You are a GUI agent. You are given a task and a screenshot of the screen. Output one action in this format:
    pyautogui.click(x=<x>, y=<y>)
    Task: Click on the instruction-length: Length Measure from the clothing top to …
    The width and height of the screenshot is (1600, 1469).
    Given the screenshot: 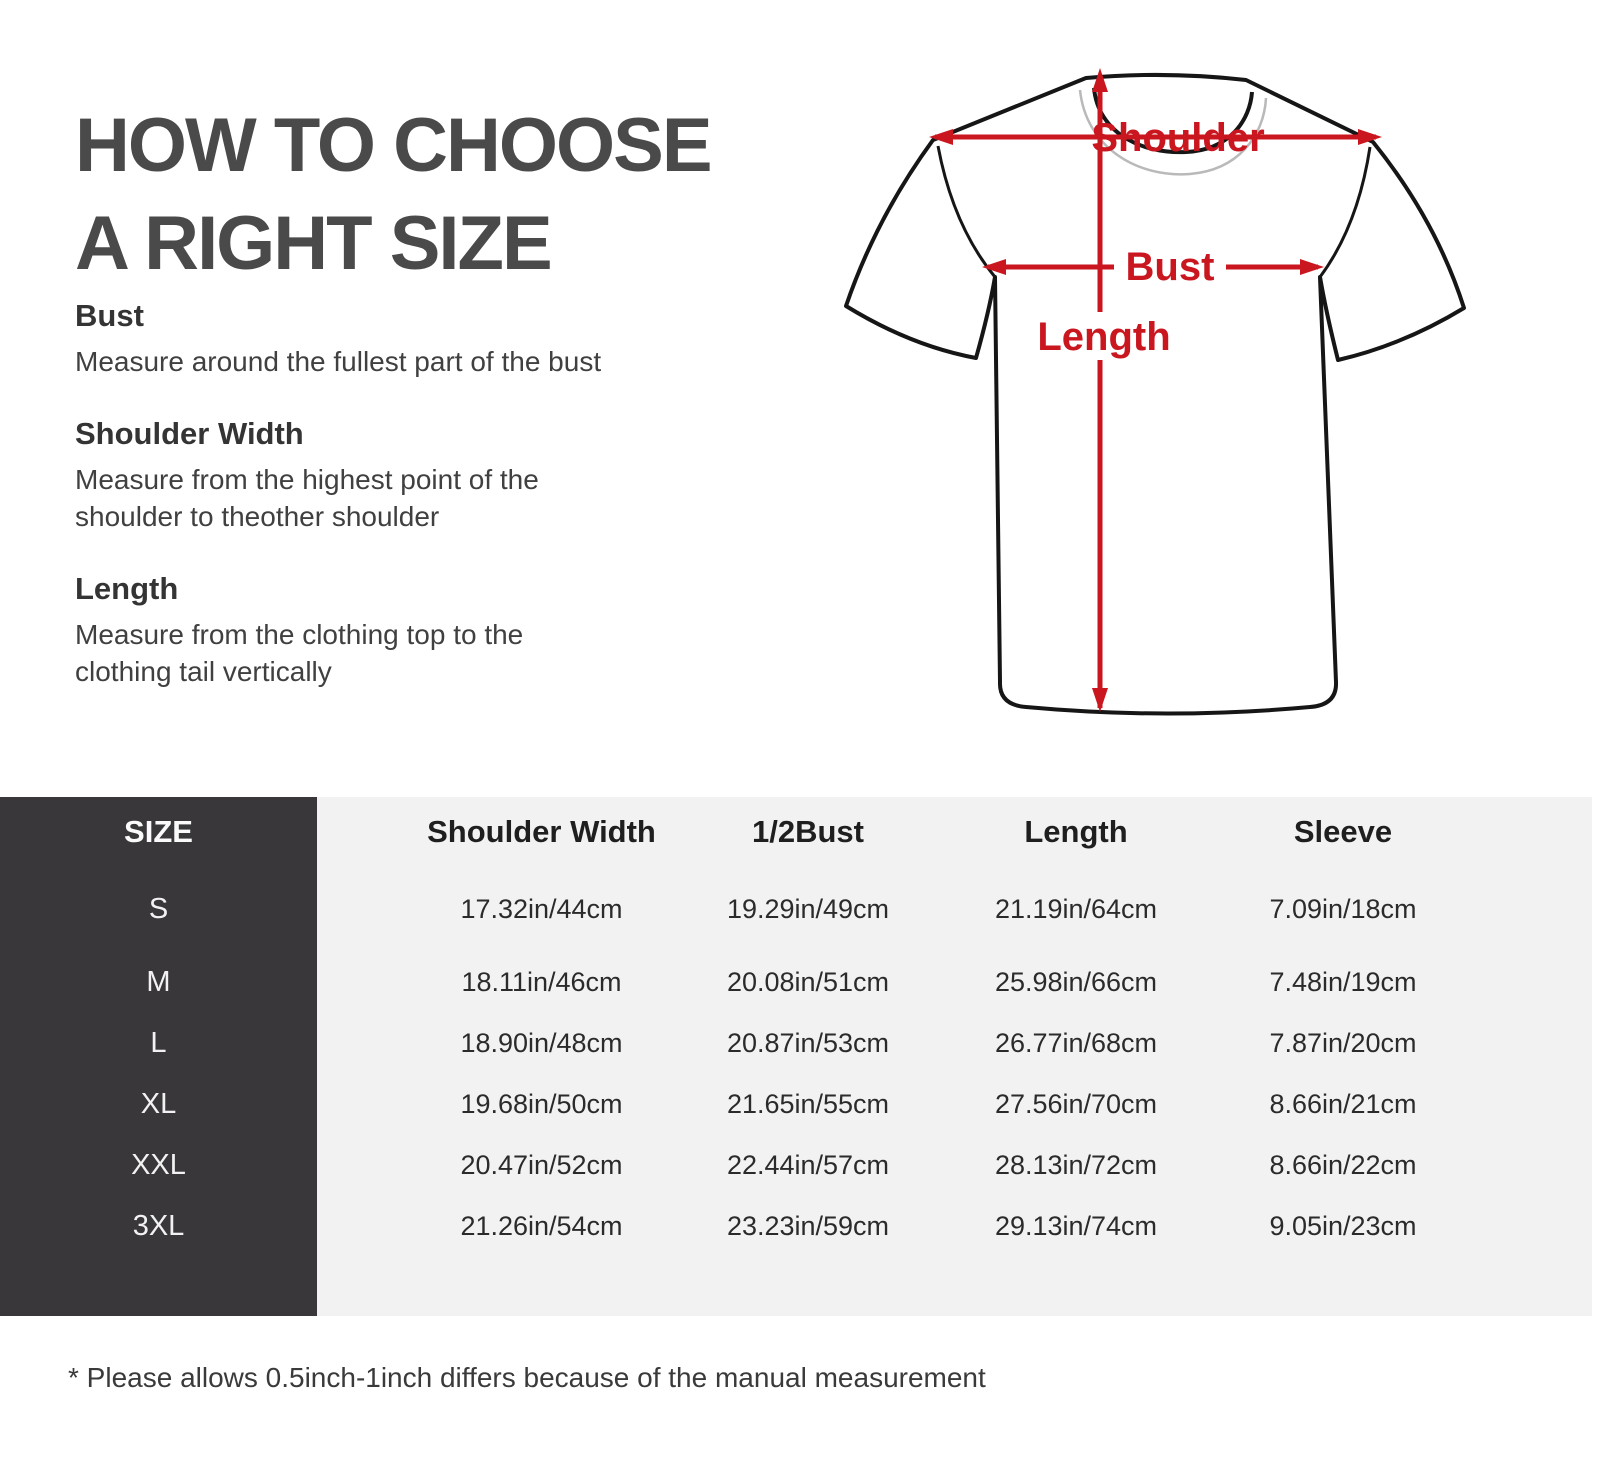 What is the action you would take?
    pyautogui.click(x=405, y=630)
    